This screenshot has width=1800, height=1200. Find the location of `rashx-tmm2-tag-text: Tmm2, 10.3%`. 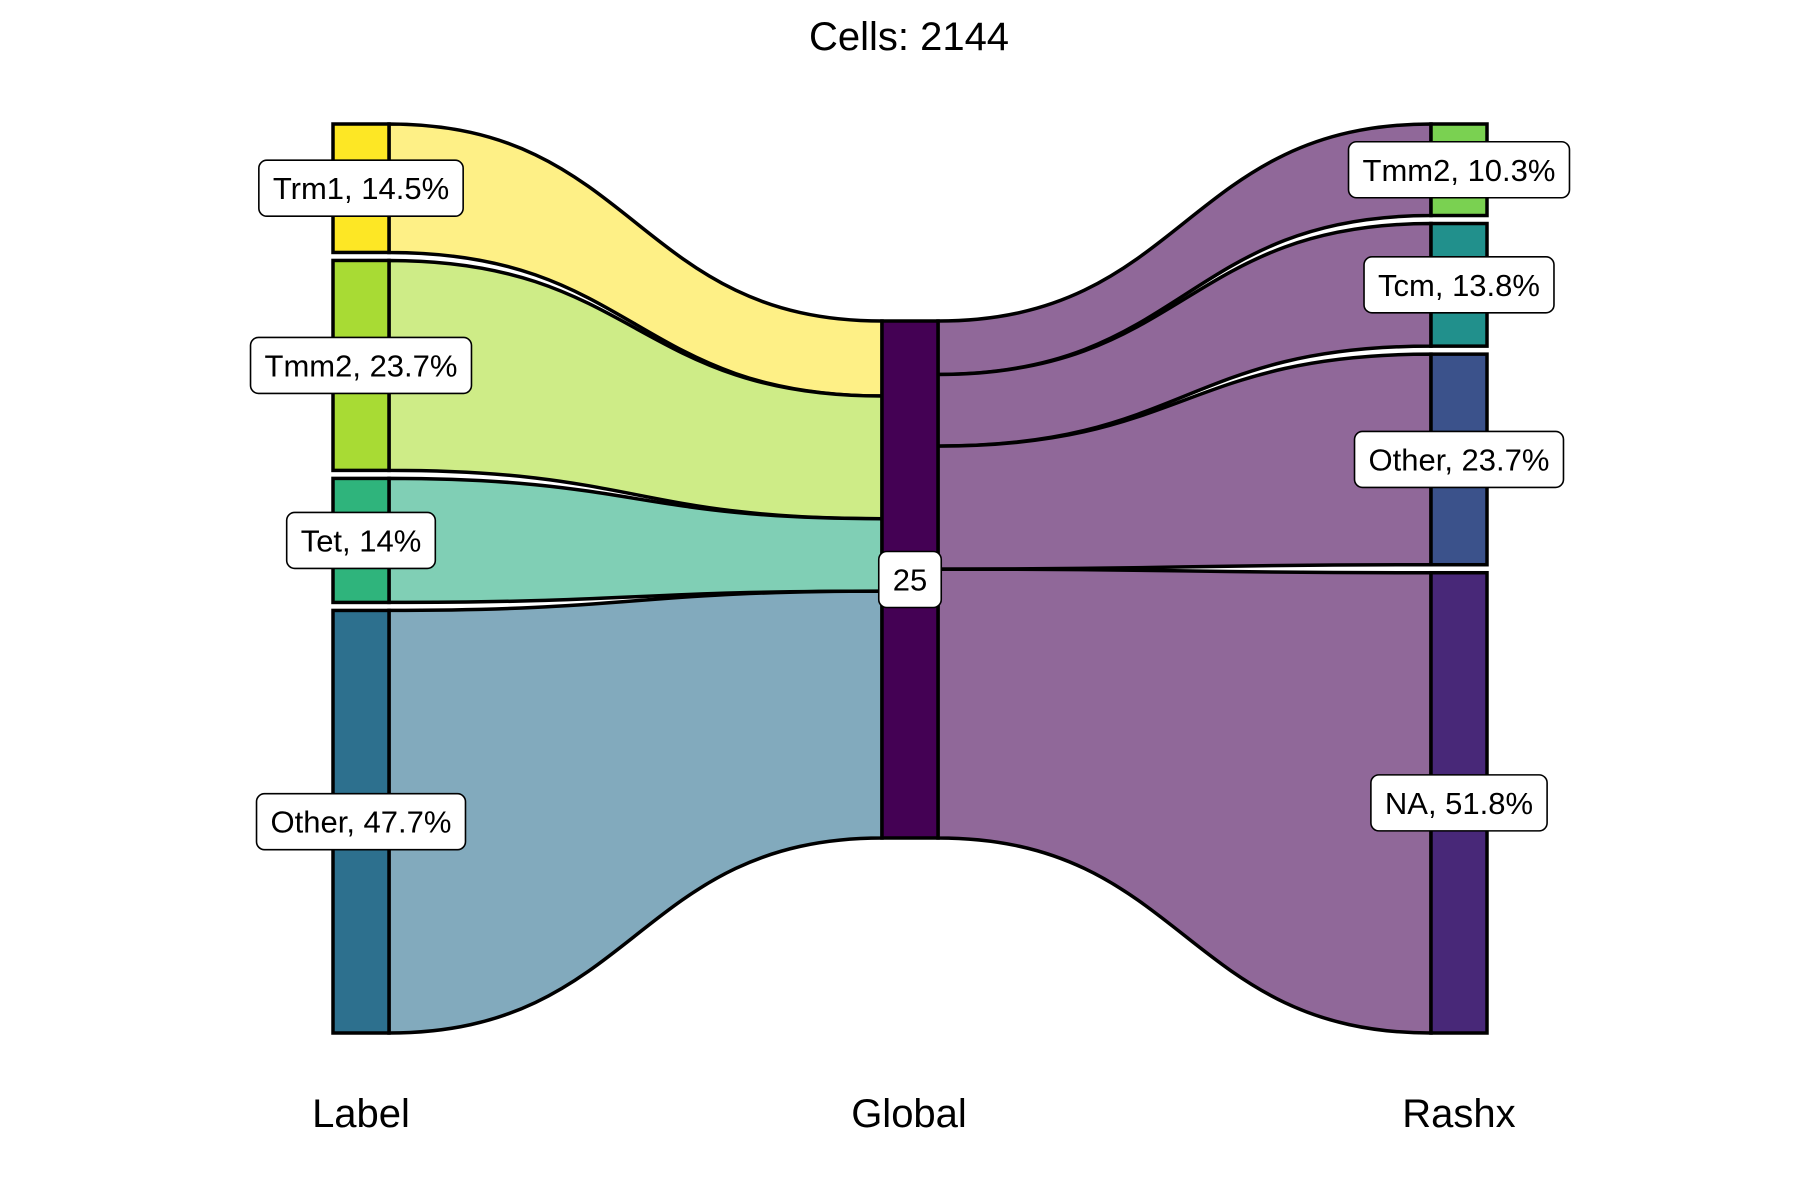

rashx-tmm2-tag-text: Tmm2, 10.3% is located at coordinates (1459, 170).